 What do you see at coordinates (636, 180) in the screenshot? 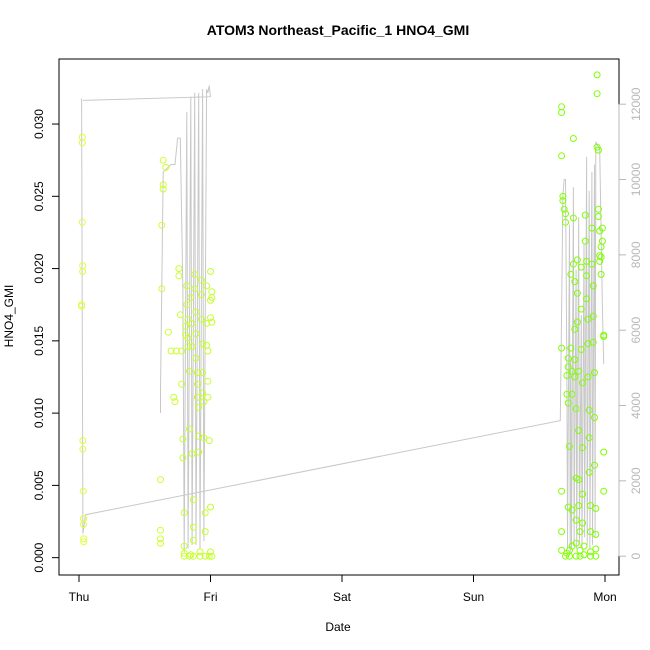
I see `y2-tick-label: 10000` at bounding box center [636, 180].